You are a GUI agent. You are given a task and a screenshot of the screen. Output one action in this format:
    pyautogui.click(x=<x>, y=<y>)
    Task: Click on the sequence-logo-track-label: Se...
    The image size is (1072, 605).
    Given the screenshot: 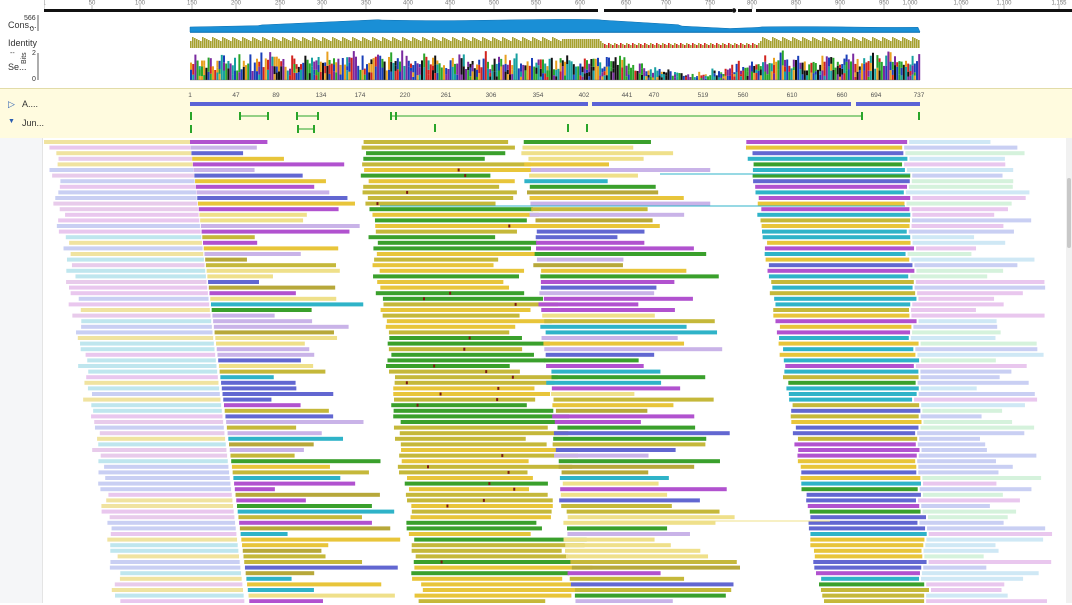 What is the action you would take?
    pyautogui.click(x=17, y=67)
    